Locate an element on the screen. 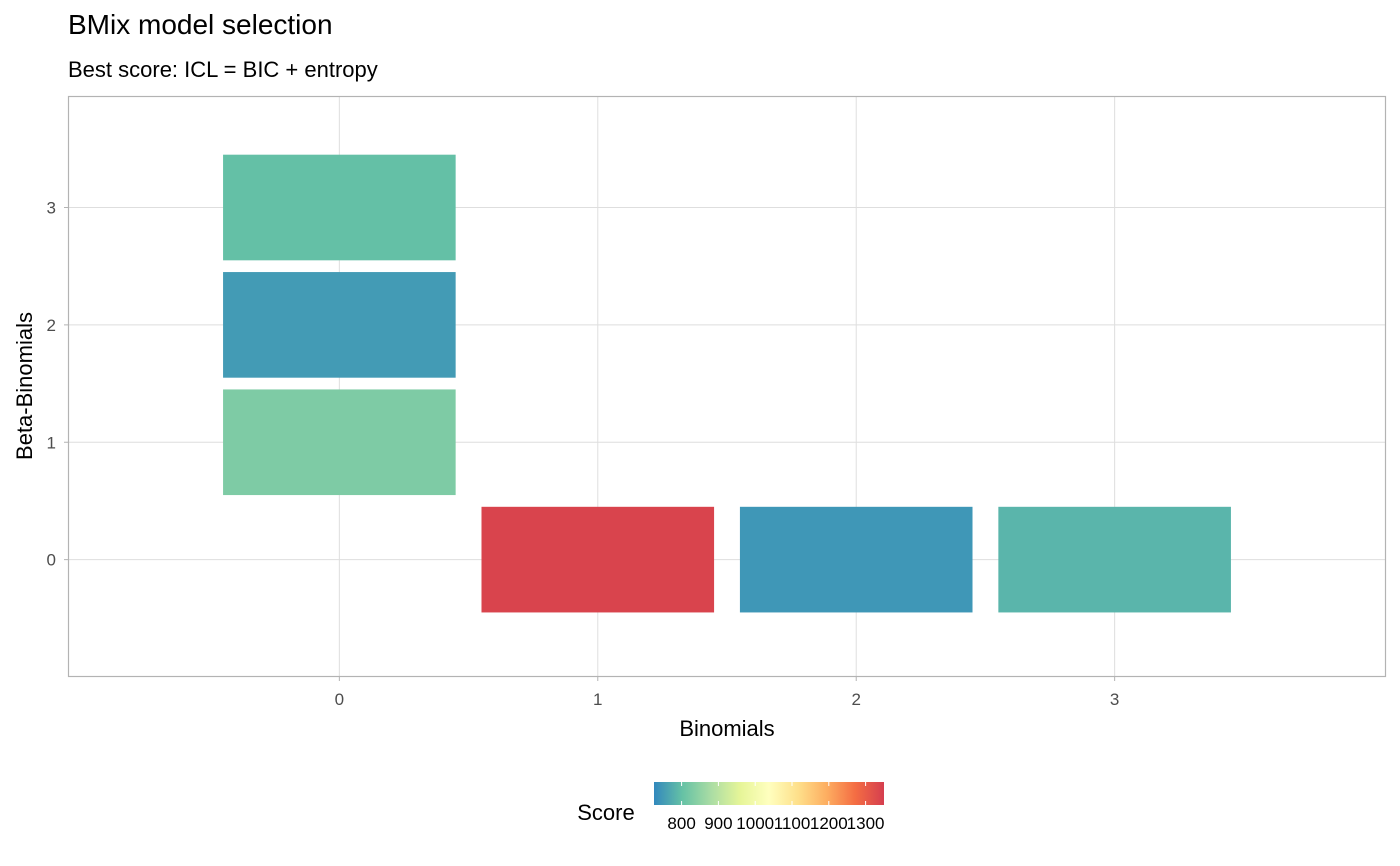 This screenshot has width=1400, height=866. legend-tick-label: 900 is located at coordinates (718, 823).